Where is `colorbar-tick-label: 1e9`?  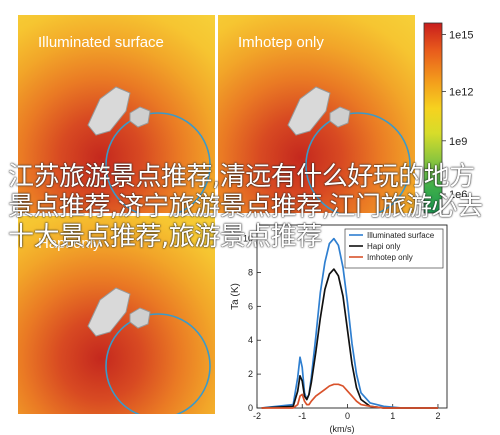 colorbar-tick-label: 1e9 is located at coordinates (458, 142).